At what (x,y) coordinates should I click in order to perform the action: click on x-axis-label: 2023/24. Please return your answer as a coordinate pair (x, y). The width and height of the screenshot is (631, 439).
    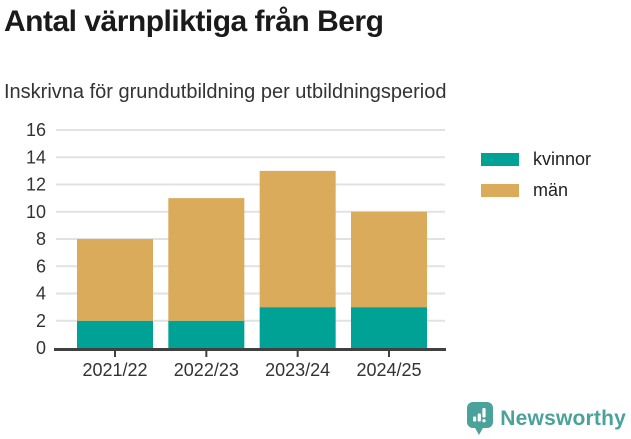
    Looking at the image, I should click on (297, 370).